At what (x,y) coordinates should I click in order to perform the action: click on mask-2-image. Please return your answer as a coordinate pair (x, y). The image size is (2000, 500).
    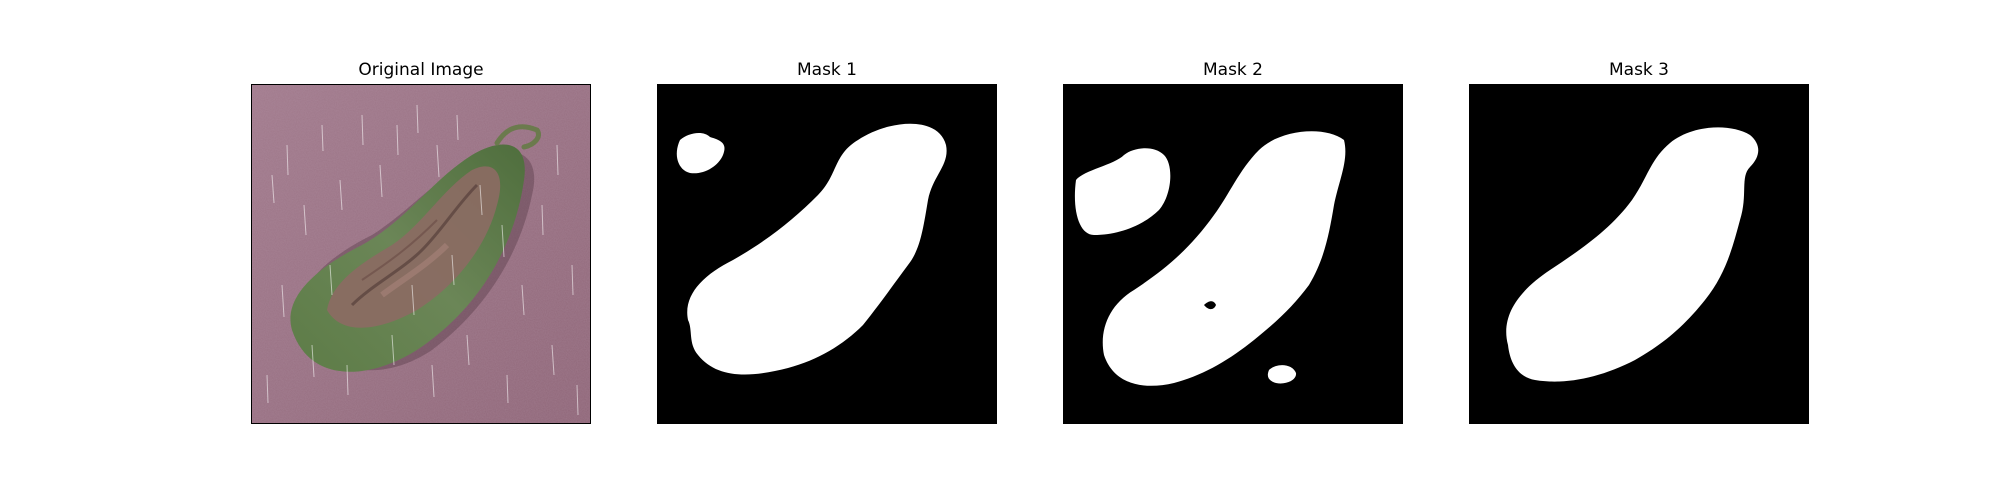
    Looking at the image, I should click on (1233, 254).